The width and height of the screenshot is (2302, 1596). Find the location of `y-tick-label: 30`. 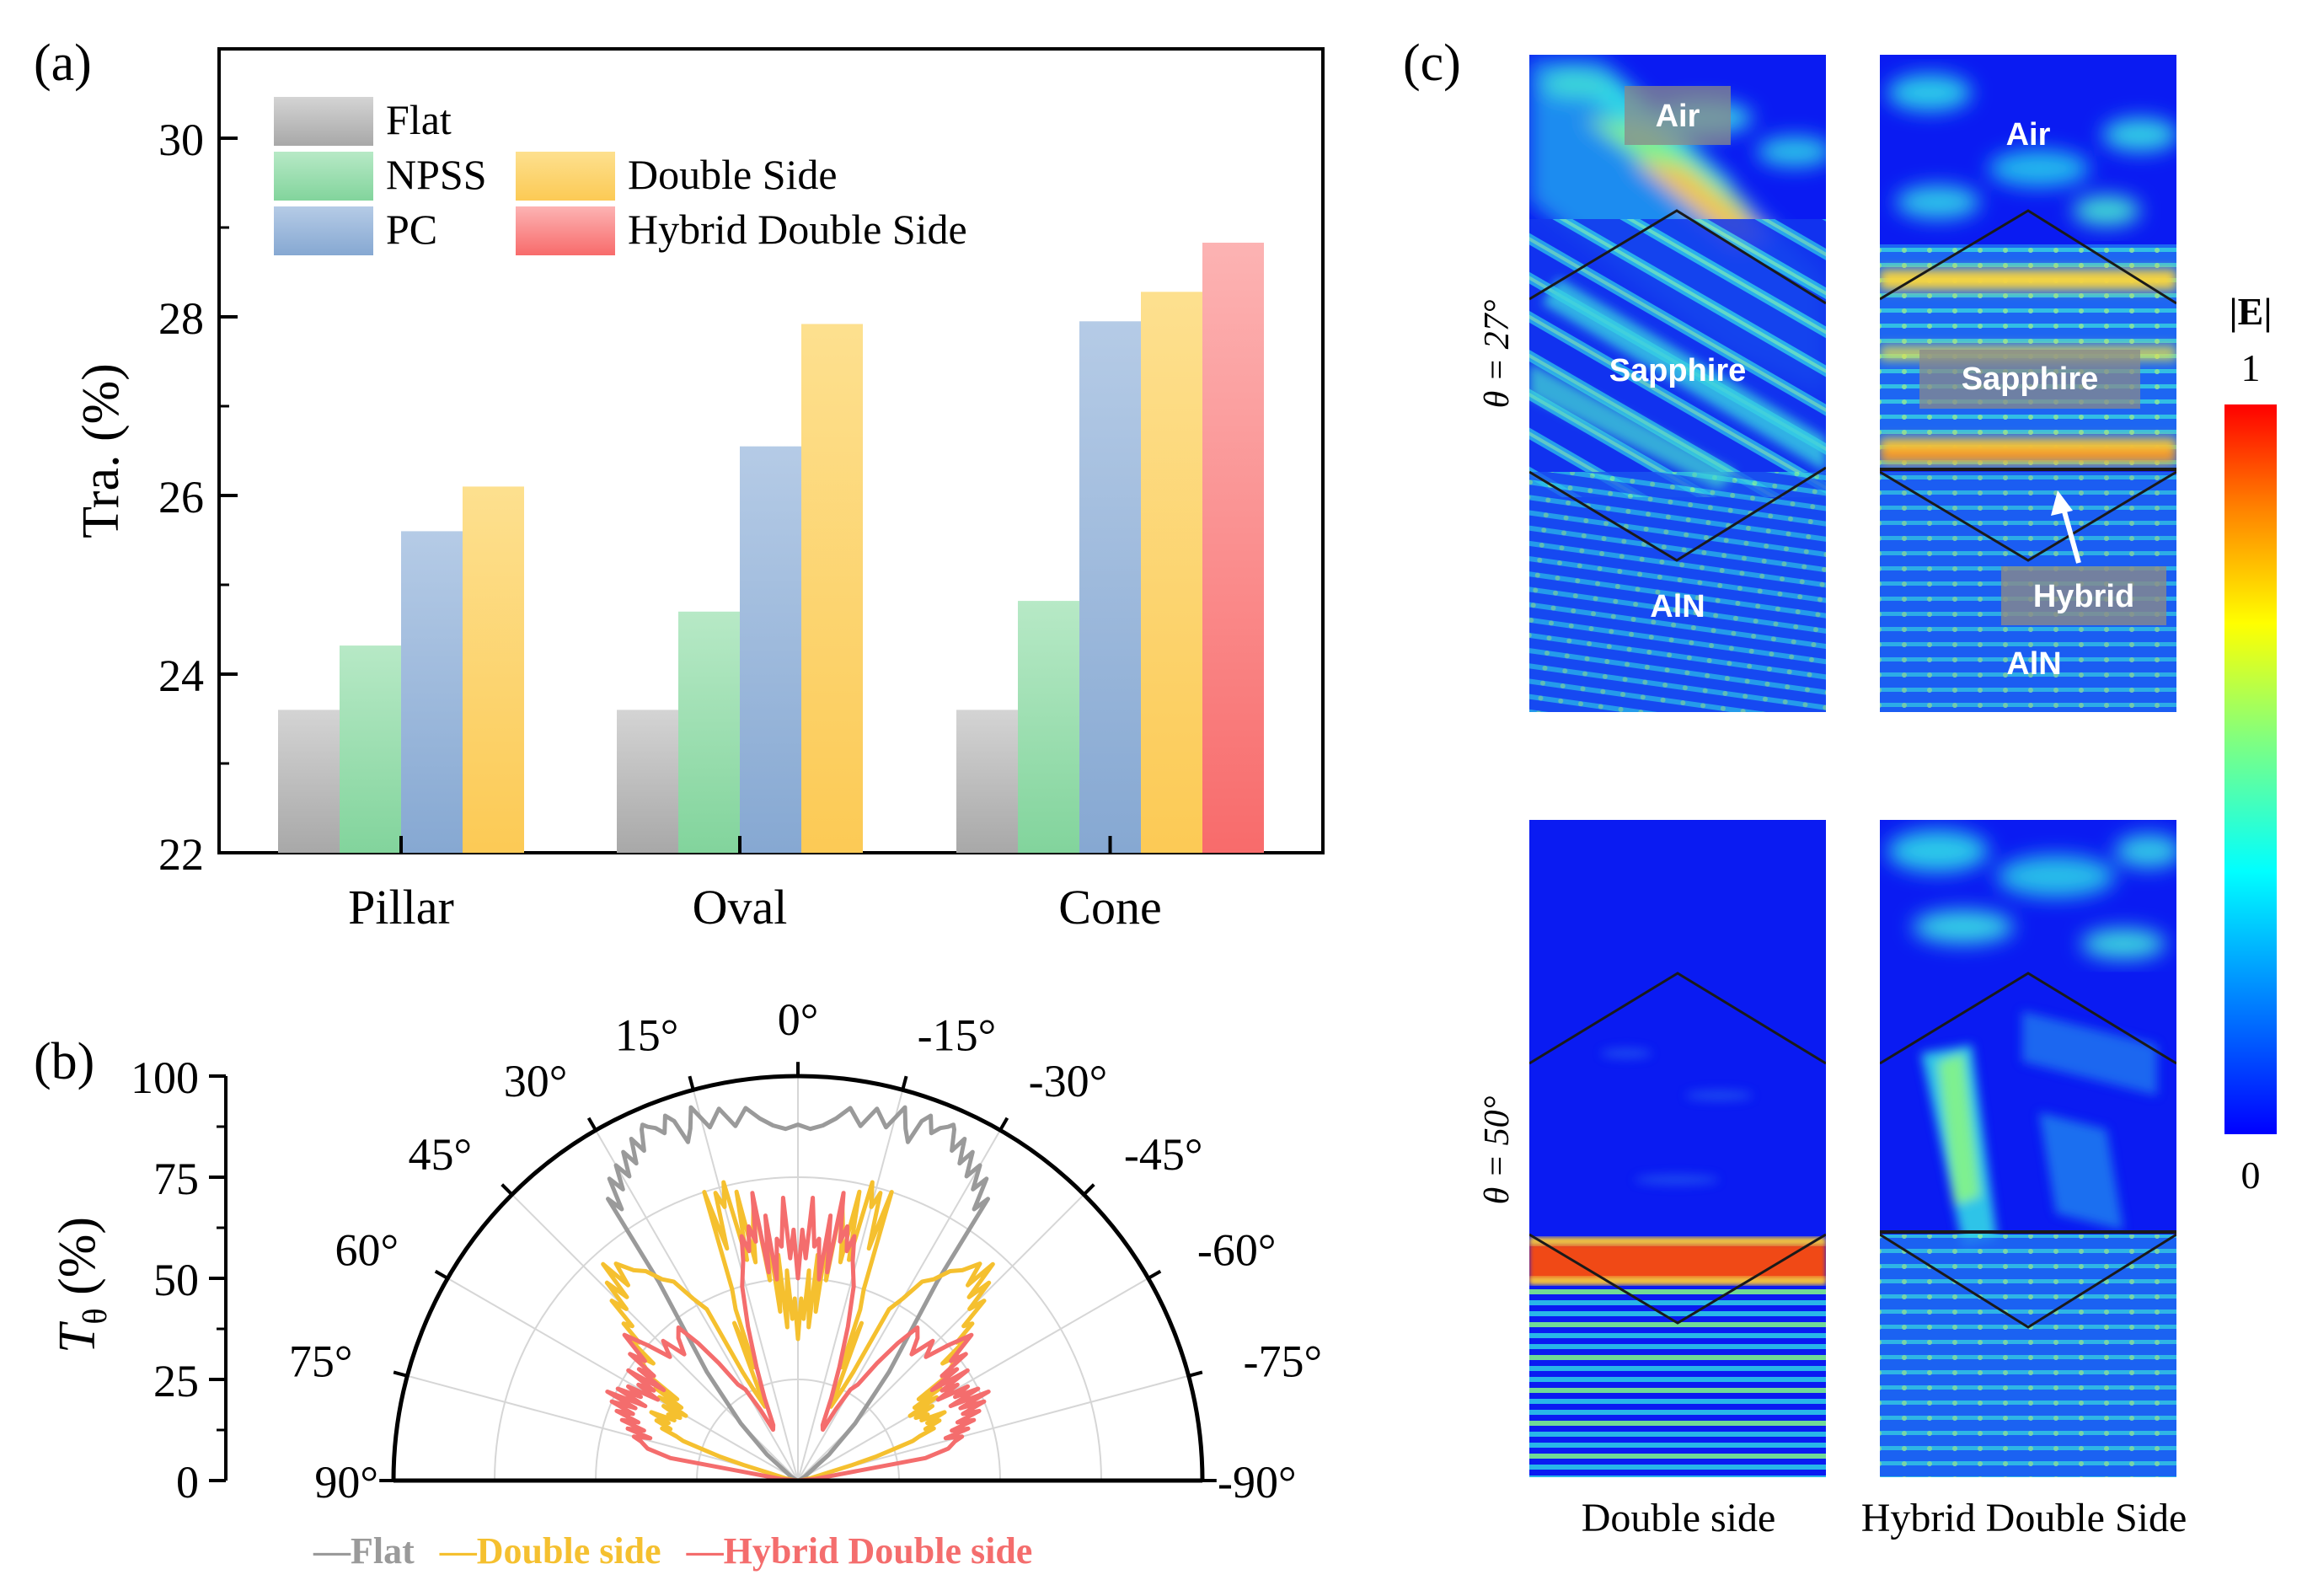

y-tick-label: 30 is located at coordinates (181, 140).